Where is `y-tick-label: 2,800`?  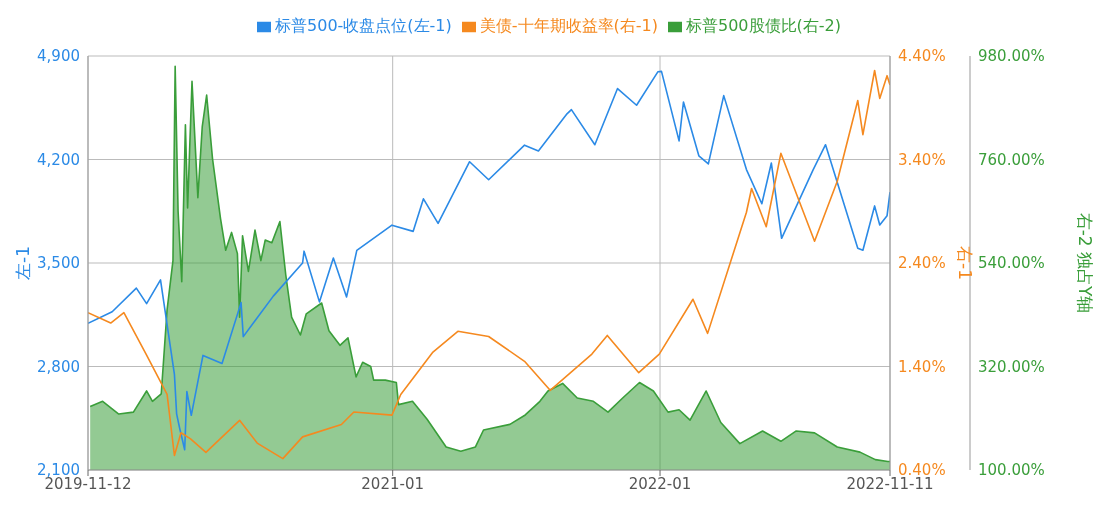
y-tick-label: 2,800 is located at coordinates (58, 366).